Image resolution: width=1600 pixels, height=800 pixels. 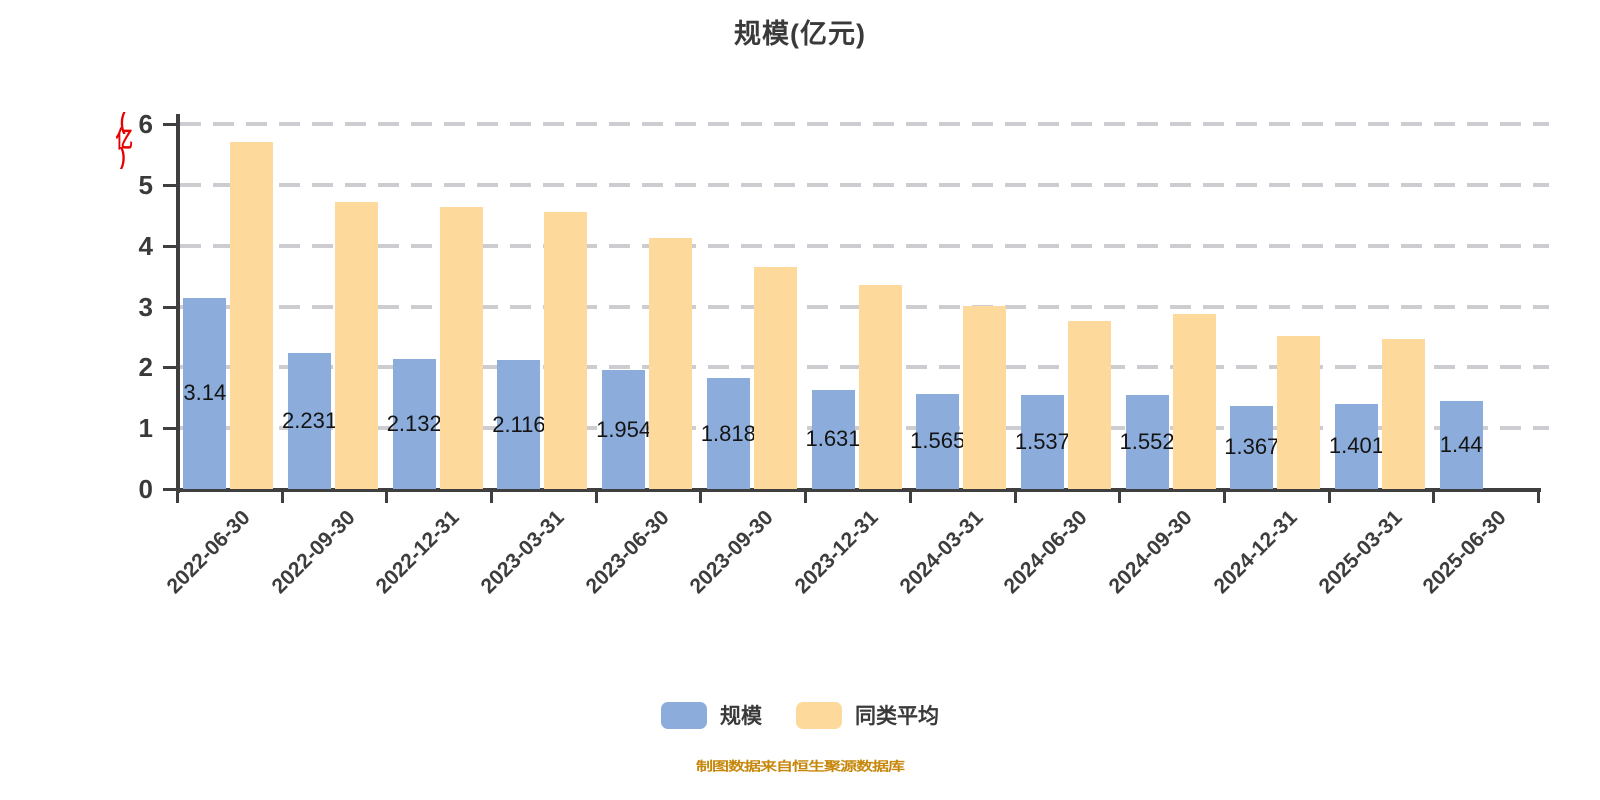 I want to click on average-series-label: 同类平均, so click(x=897, y=716).